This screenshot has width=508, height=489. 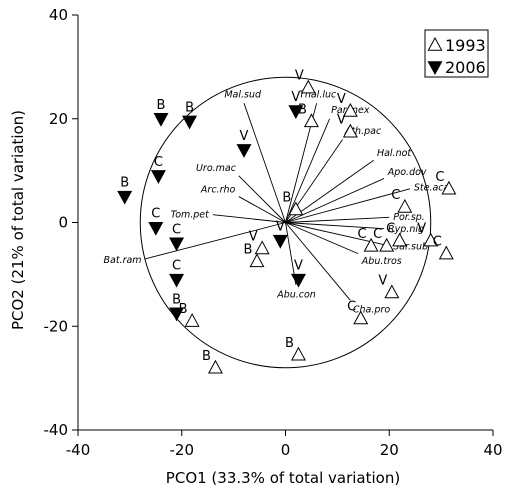 What do you see at coordinates (389, 450) in the screenshot?
I see `x-tick-label: 20` at bounding box center [389, 450].